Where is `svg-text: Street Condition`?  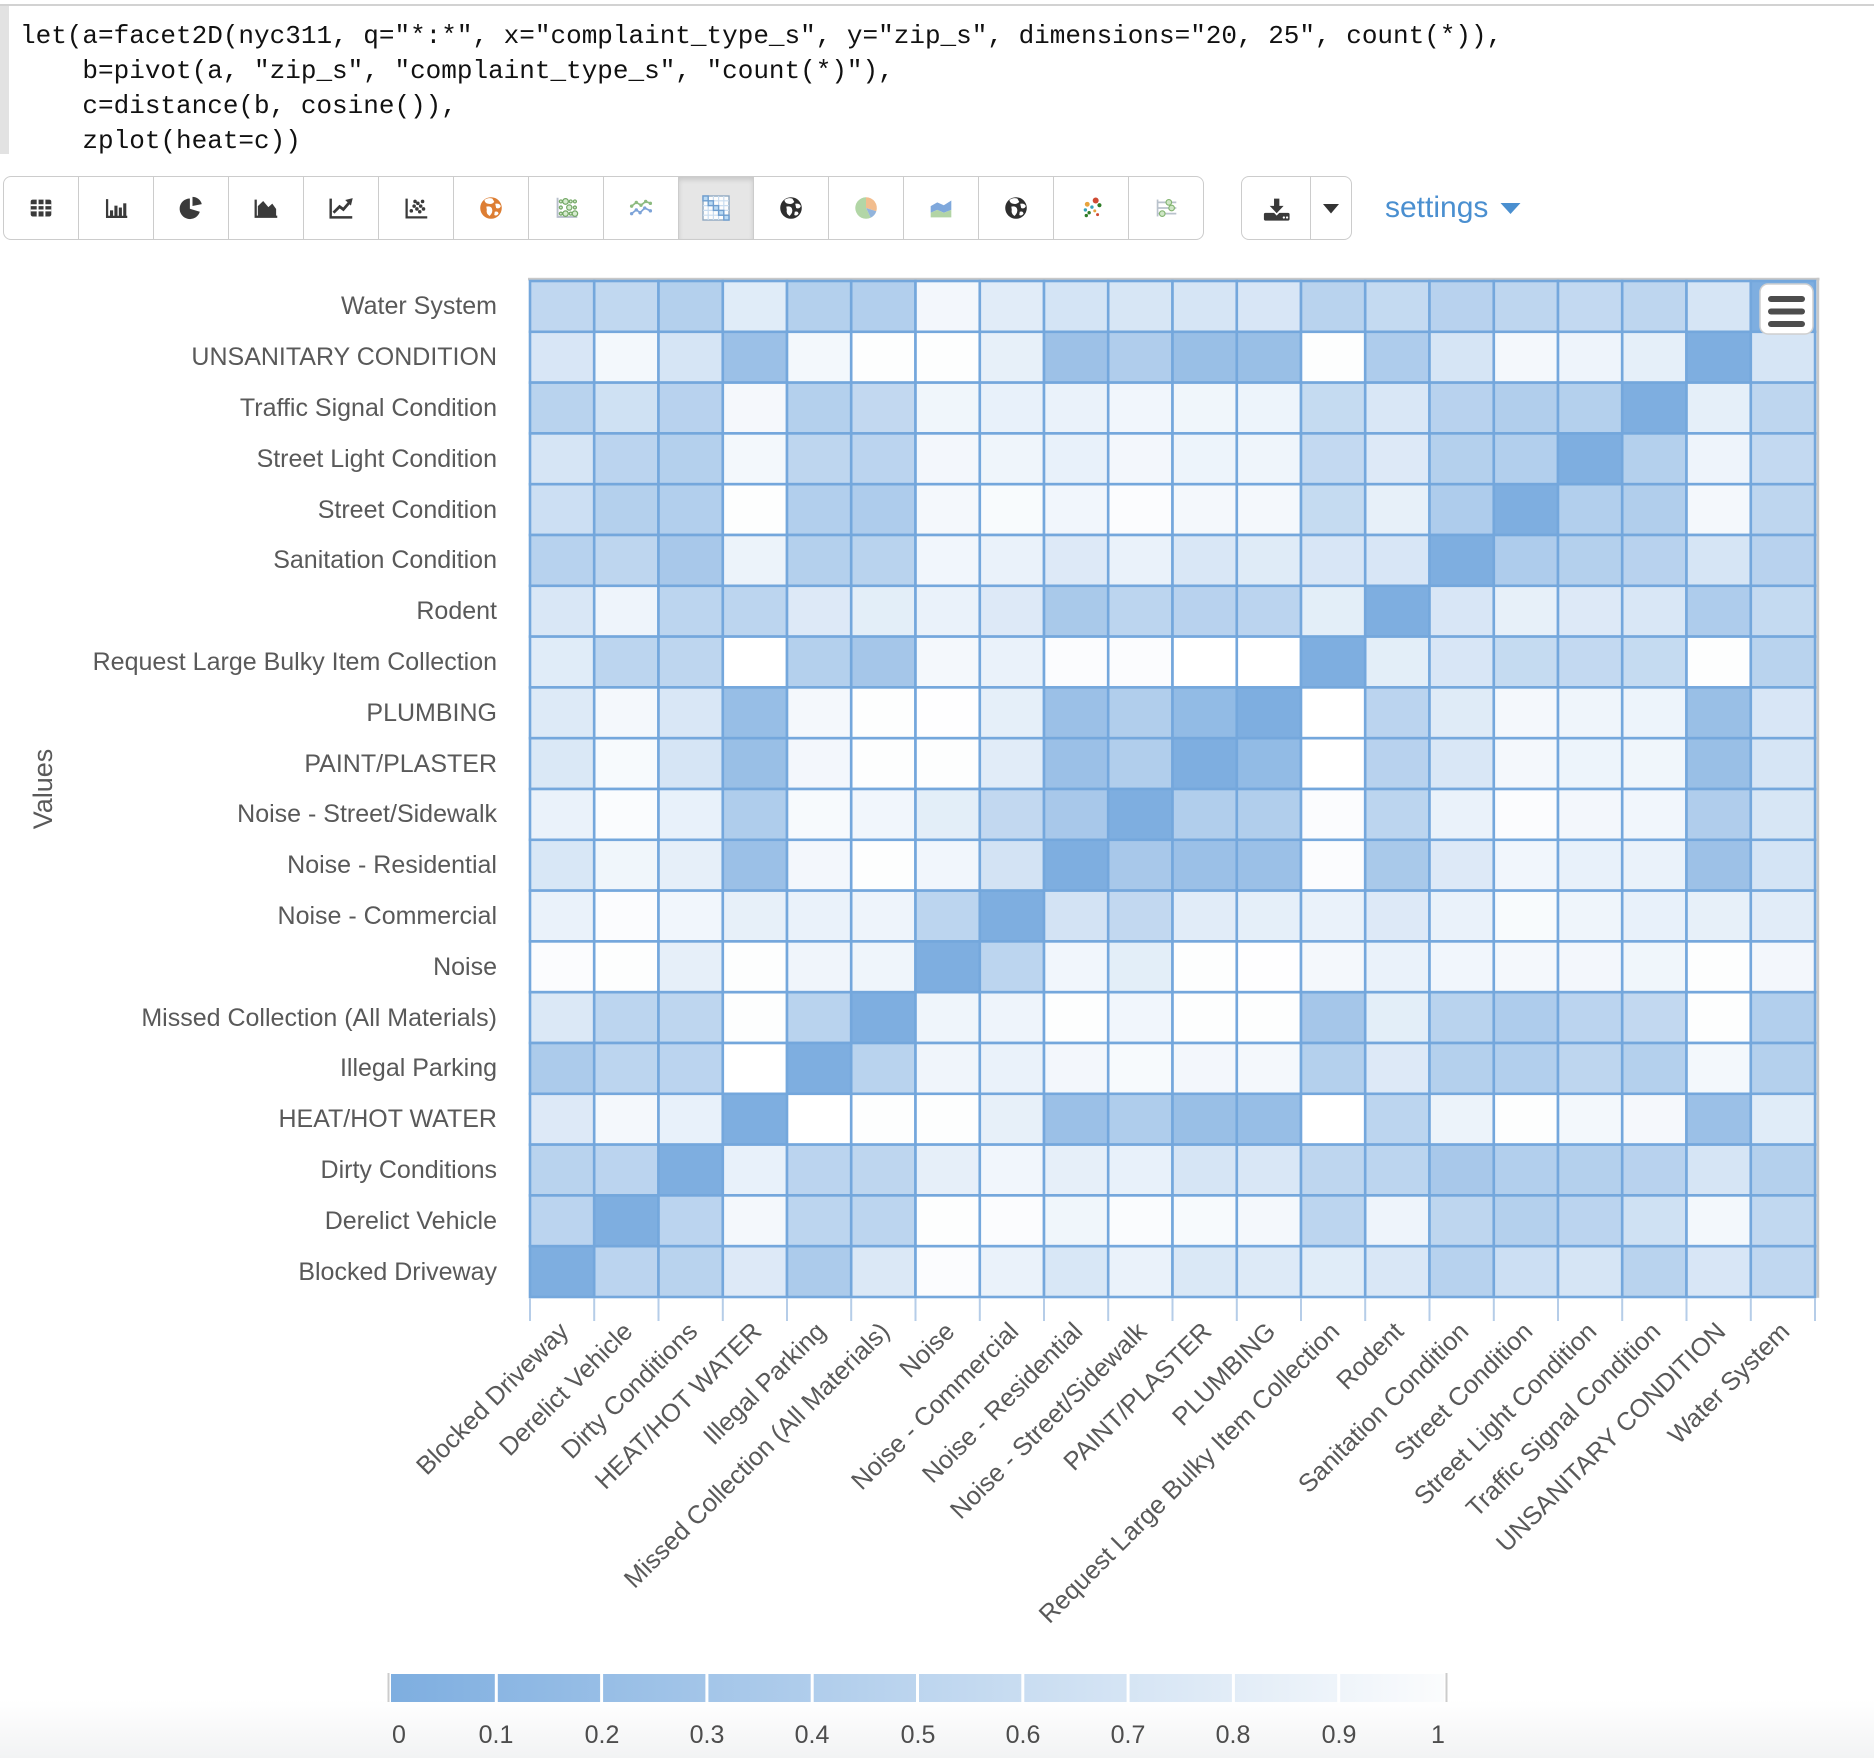 svg-text: Street Condition is located at coordinates (407, 510).